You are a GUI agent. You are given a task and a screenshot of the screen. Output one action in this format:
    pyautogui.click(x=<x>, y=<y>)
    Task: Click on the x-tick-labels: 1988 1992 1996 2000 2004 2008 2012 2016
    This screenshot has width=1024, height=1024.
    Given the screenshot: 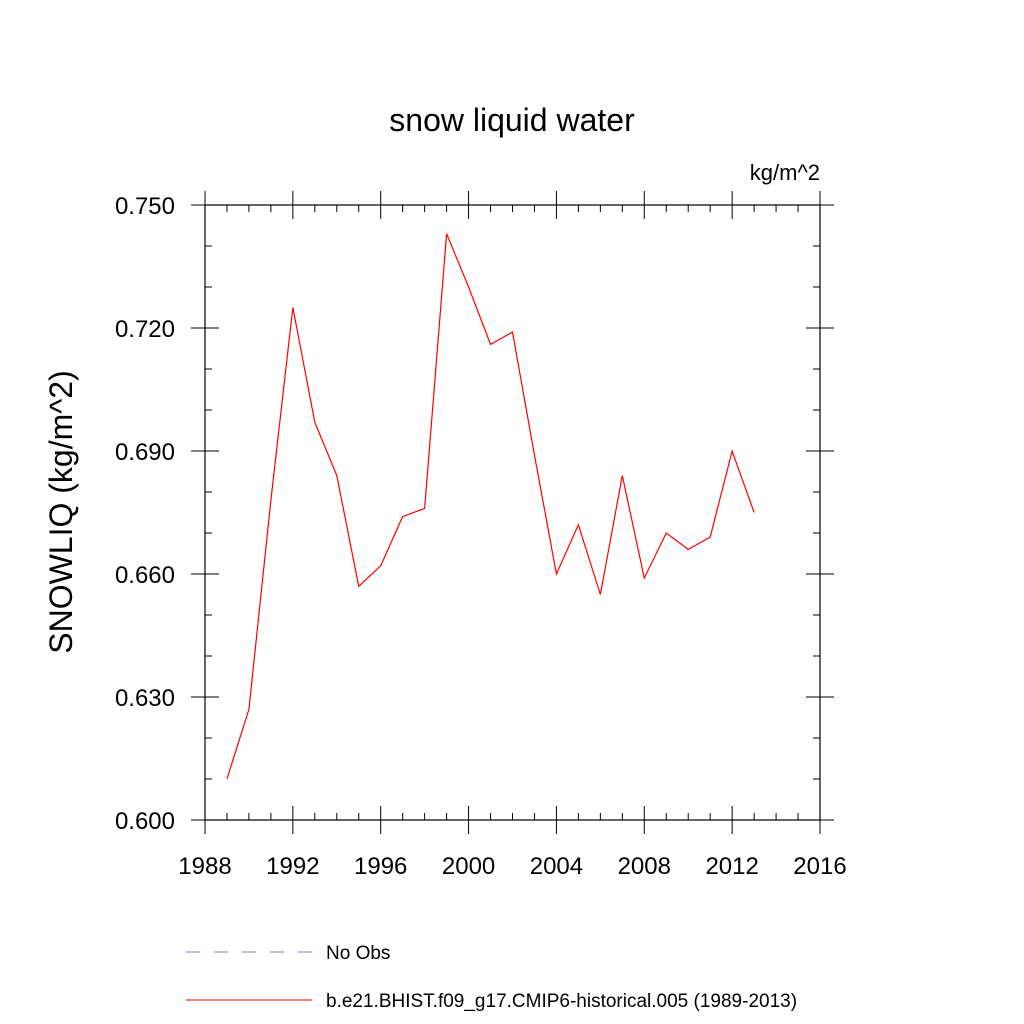 What is the action you would take?
    pyautogui.click(x=512, y=866)
    